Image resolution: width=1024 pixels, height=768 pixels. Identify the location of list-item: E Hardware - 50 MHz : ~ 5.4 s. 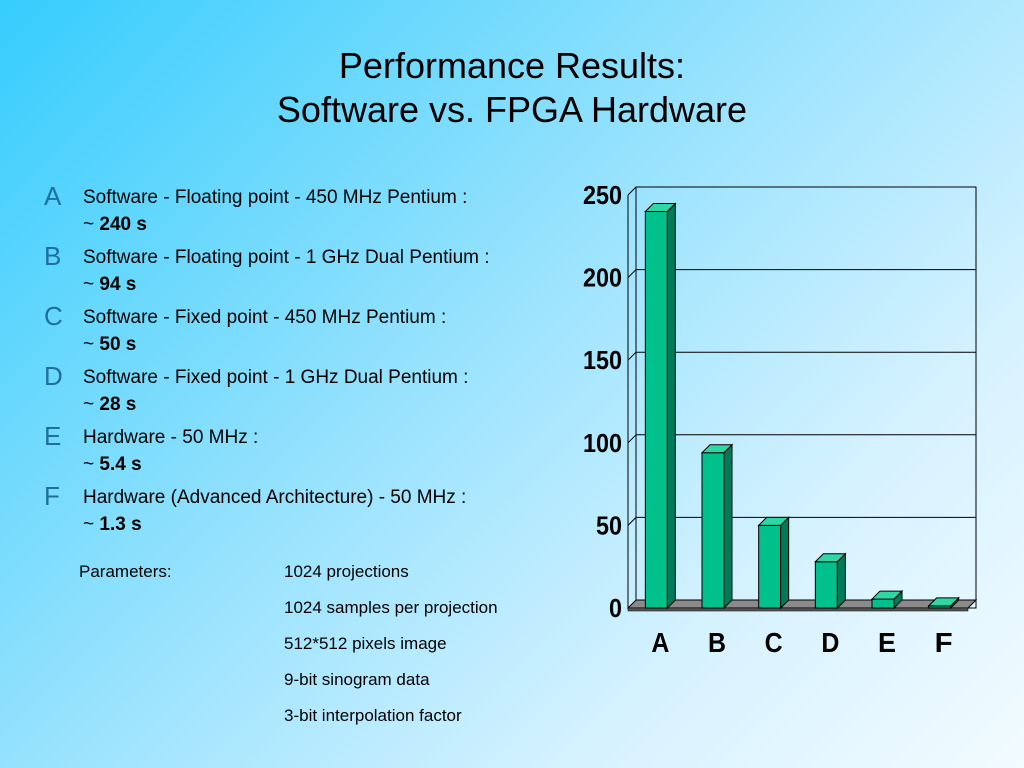
(320, 452).